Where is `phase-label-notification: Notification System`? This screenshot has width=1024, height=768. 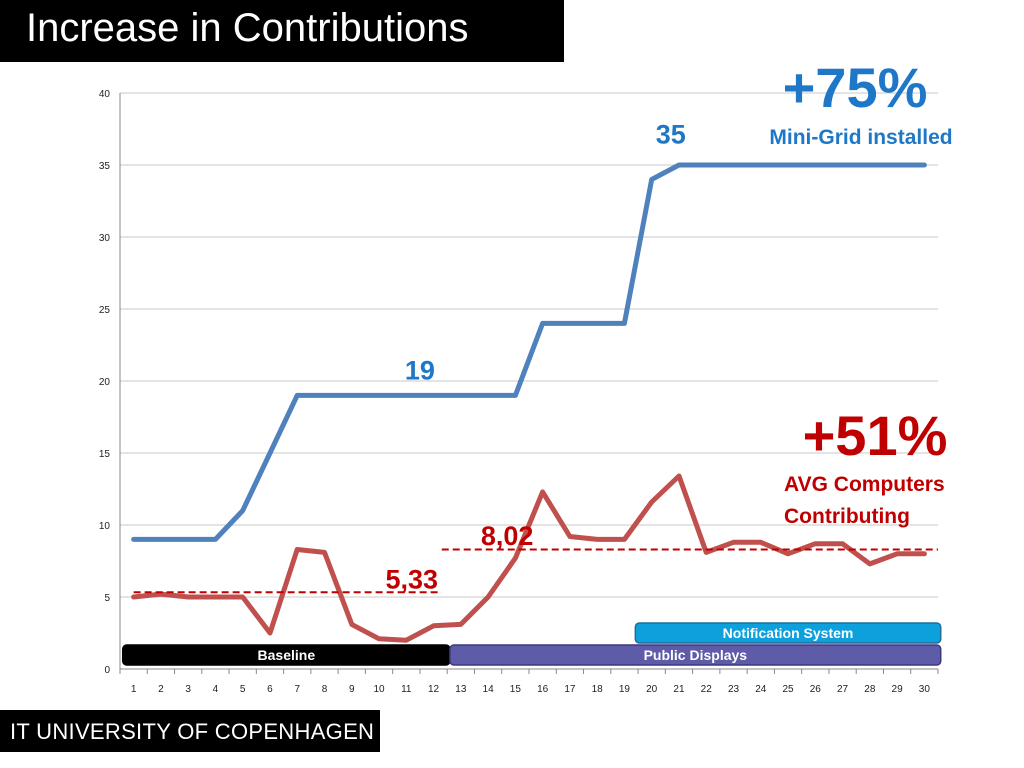
phase-label-notification: Notification System is located at coordinates (788, 633).